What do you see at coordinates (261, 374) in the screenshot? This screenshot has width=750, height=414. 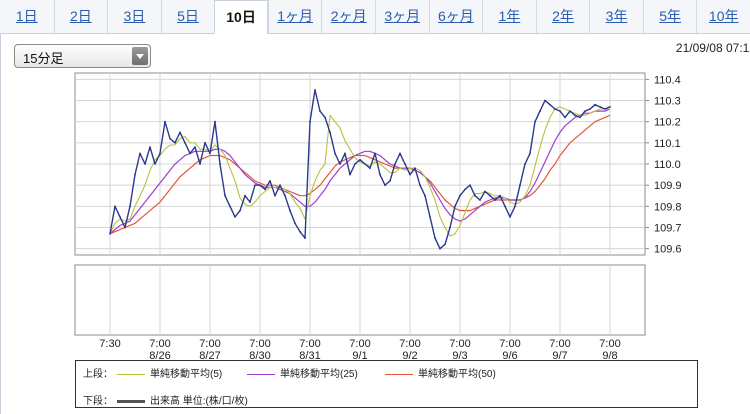 I see `legend-ma25-swatch` at bounding box center [261, 374].